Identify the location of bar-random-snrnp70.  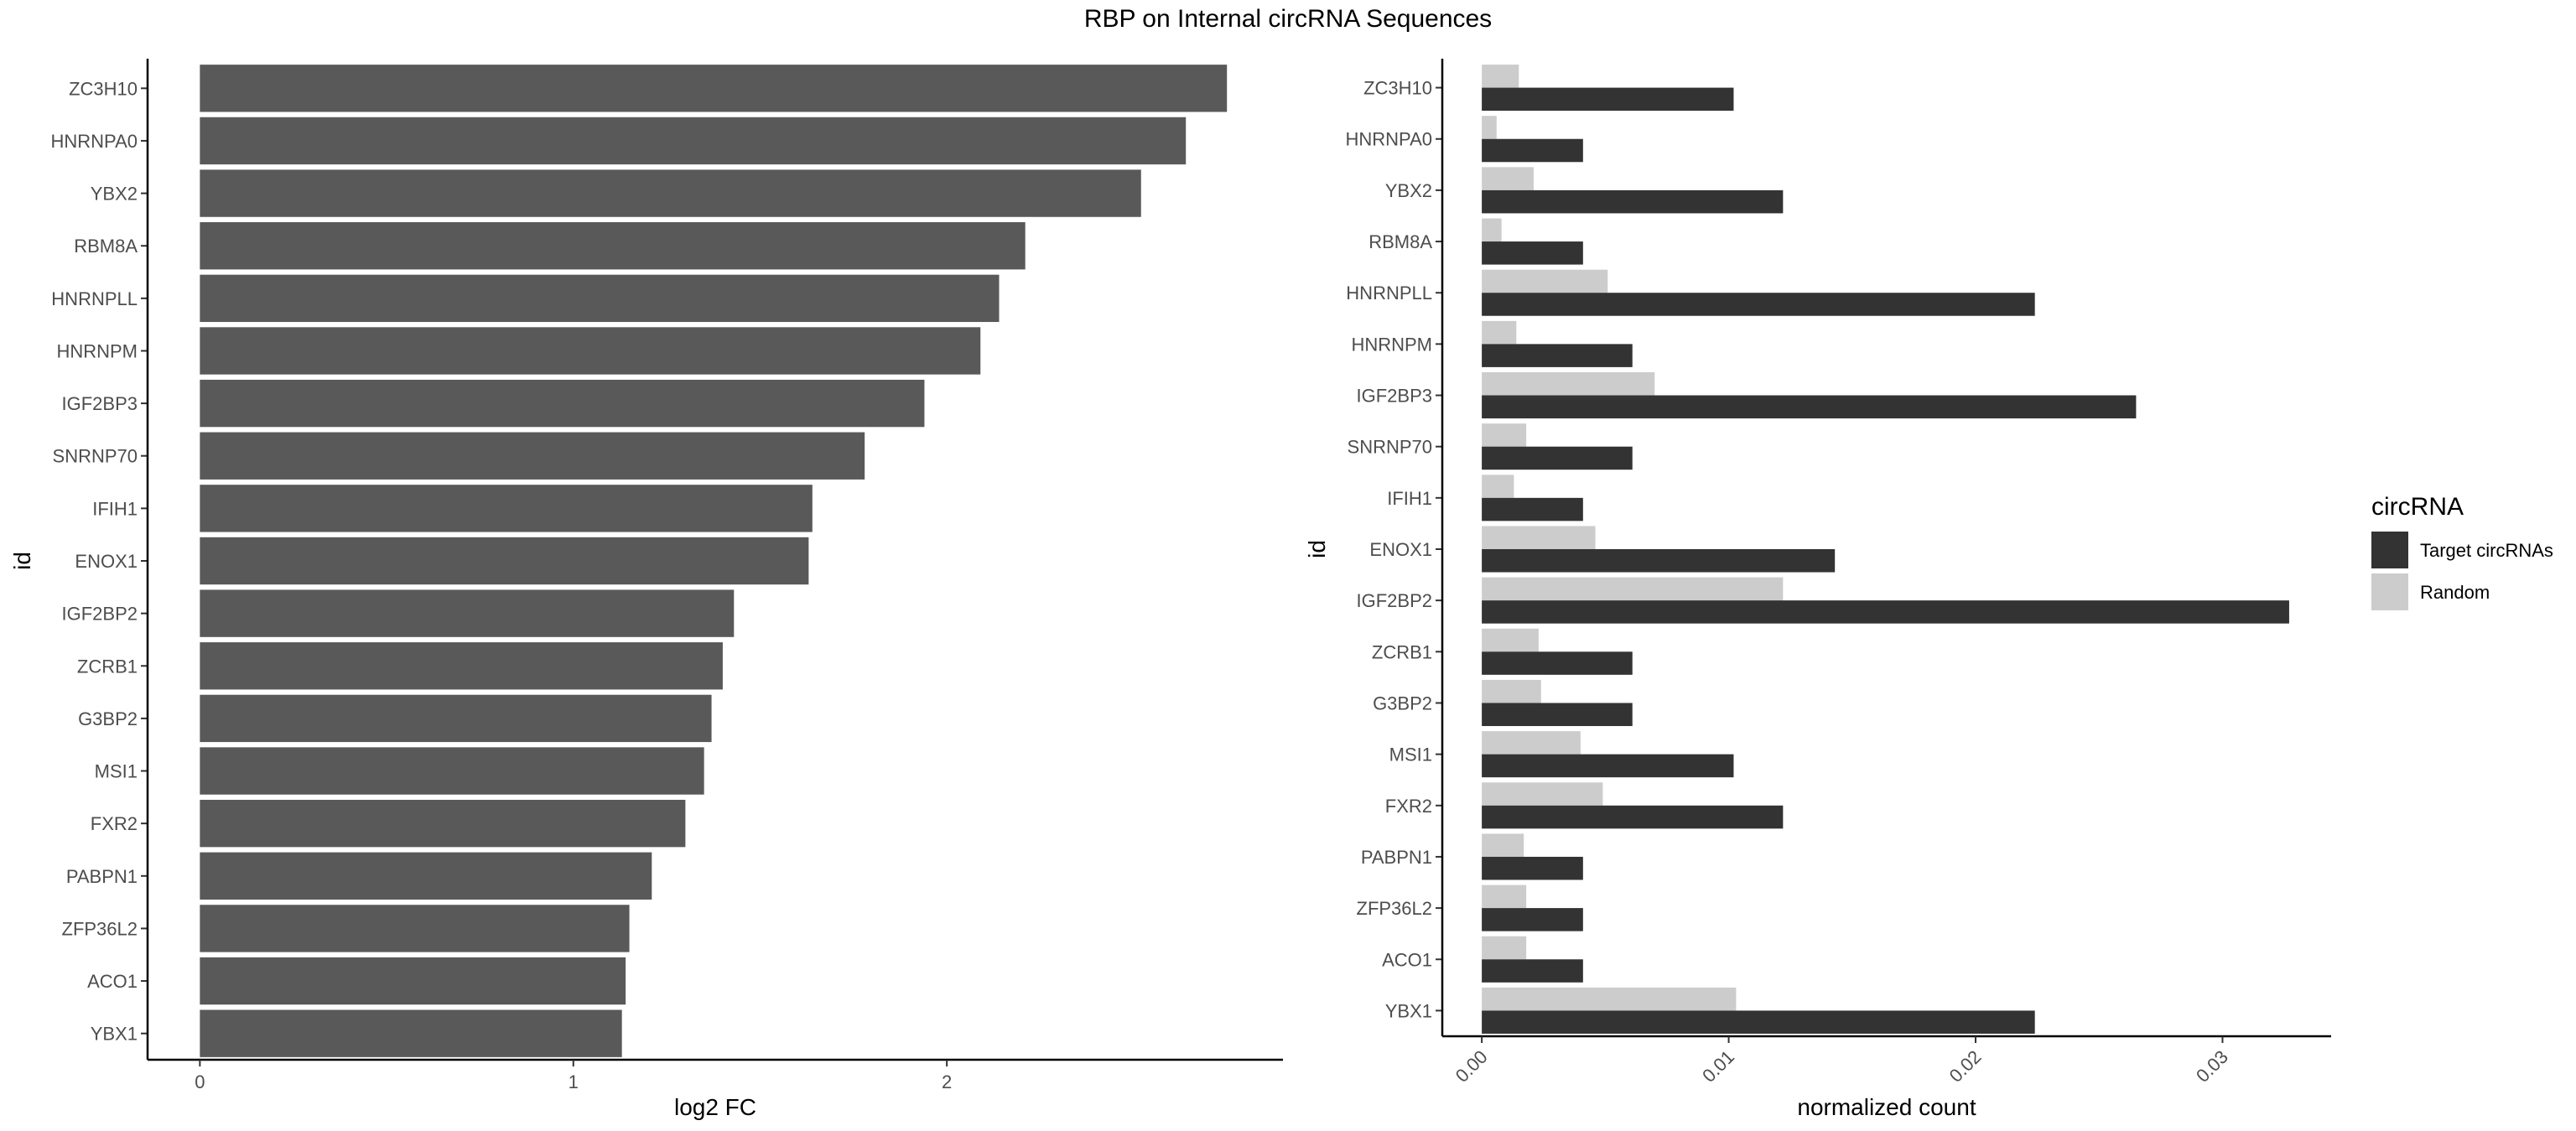
(1504, 435).